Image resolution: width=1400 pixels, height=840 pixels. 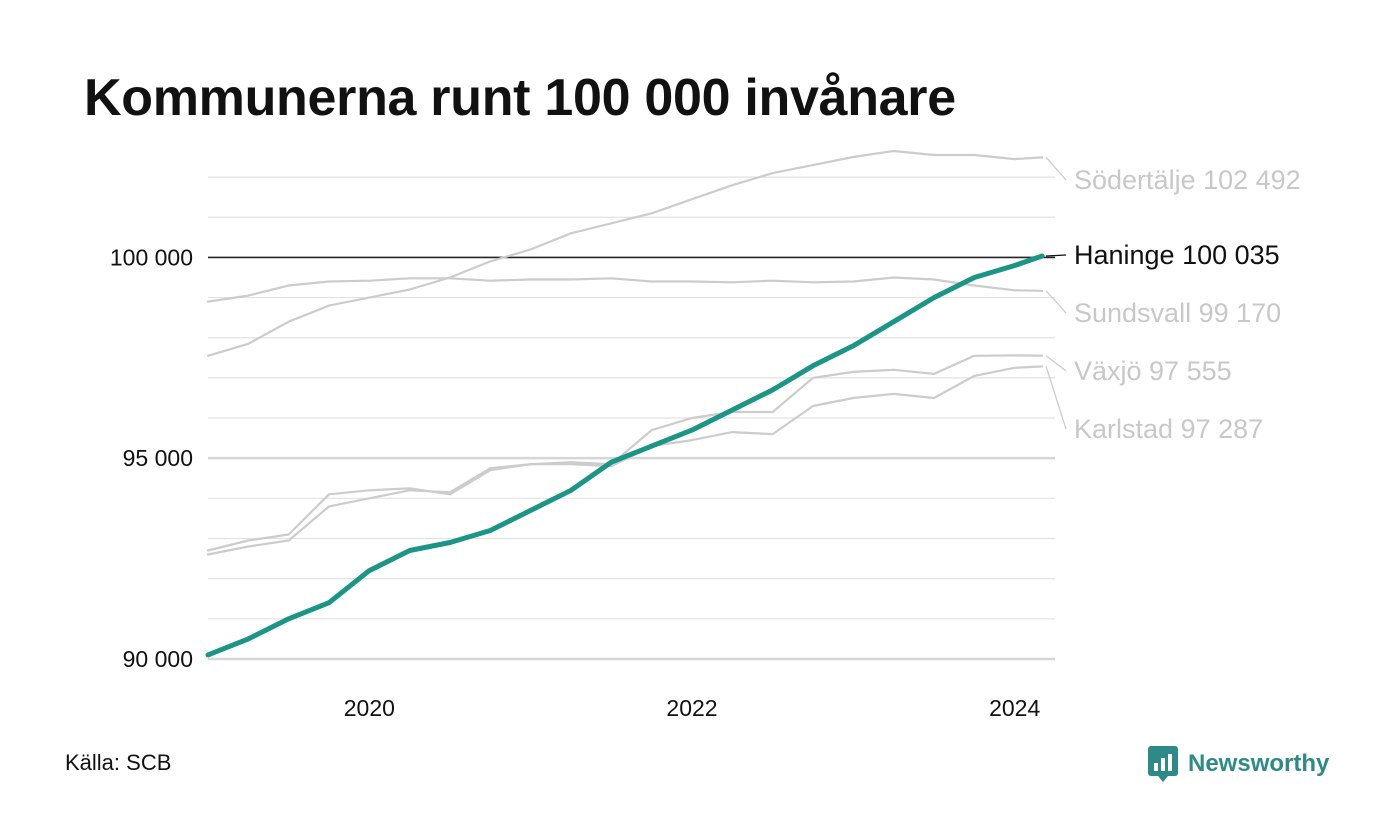 I want to click on series-line-växjö, so click(x=625, y=453).